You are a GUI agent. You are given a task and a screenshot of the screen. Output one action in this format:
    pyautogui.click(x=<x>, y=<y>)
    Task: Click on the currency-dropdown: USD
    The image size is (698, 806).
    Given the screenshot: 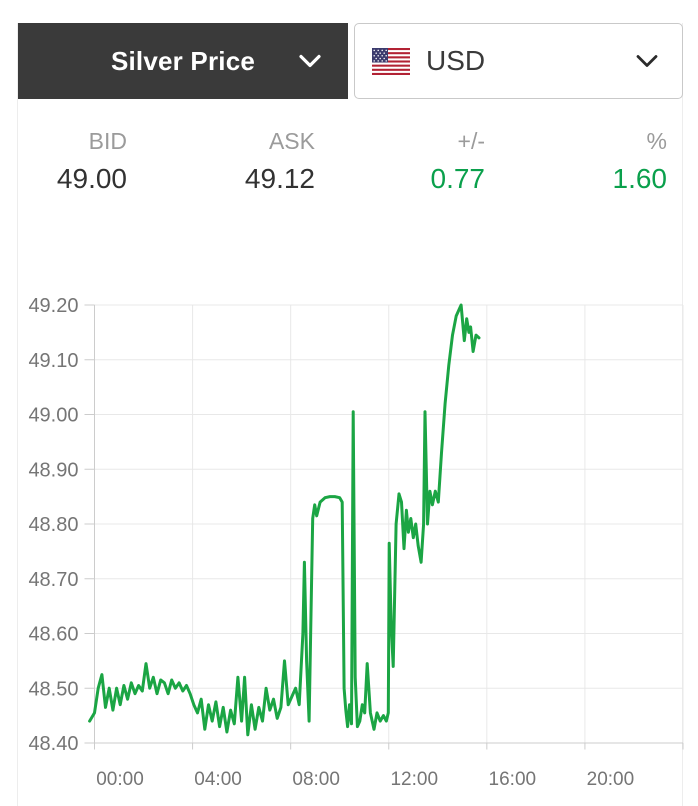 What is the action you would take?
    pyautogui.click(x=518, y=61)
    